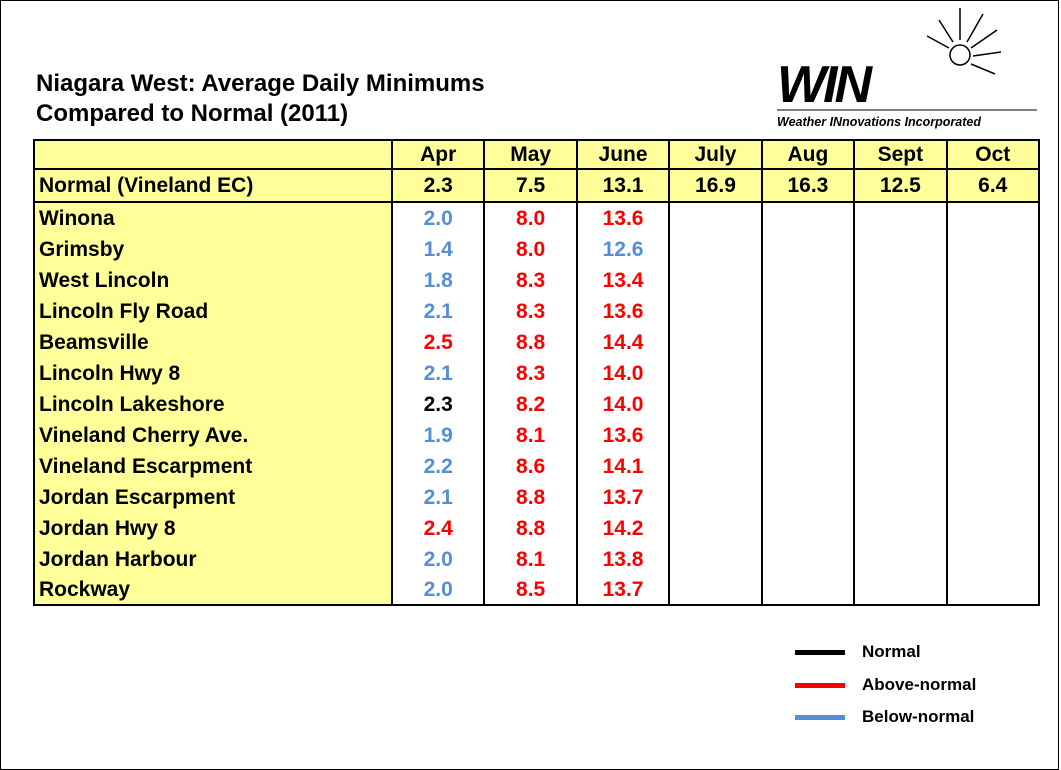  Describe the element at coordinates (624, 404) in the screenshot. I see `station-value: 14.0` at that location.